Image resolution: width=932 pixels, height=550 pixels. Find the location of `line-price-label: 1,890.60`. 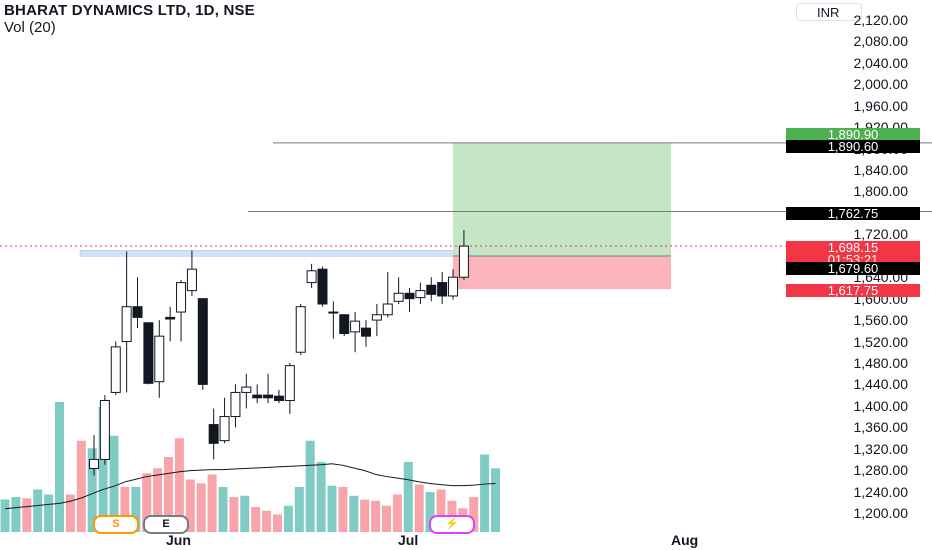

line-price-label: 1,890.60 is located at coordinates (853, 146).